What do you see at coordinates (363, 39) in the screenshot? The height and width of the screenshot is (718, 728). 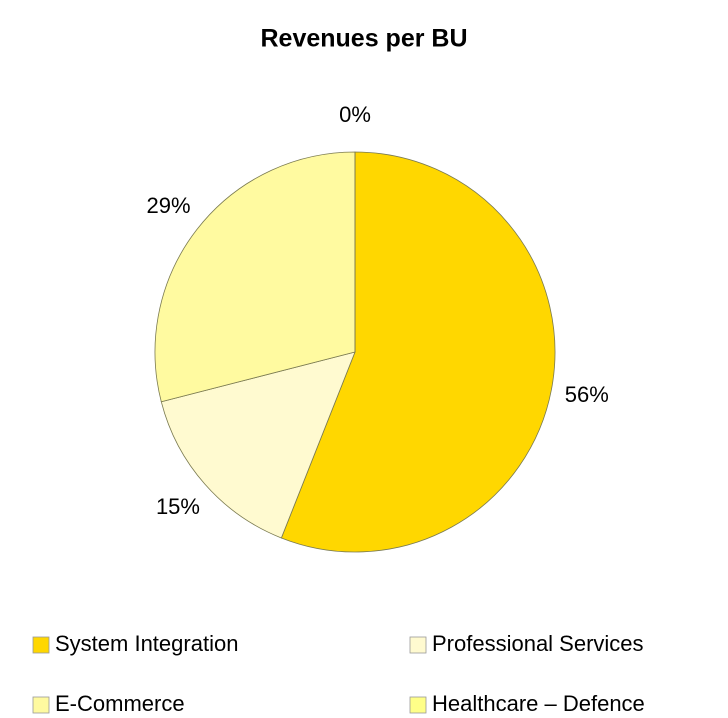 I see `chart-title: Revenues per BU` at bounding box center [363, 39].